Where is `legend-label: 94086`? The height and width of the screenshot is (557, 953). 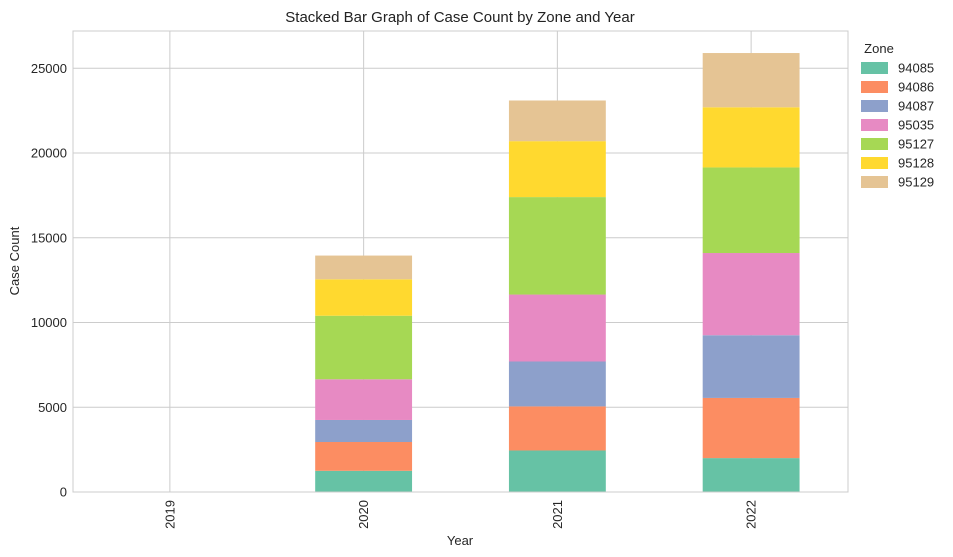
legend-label: 94086 is located at coordinates (916, 87).